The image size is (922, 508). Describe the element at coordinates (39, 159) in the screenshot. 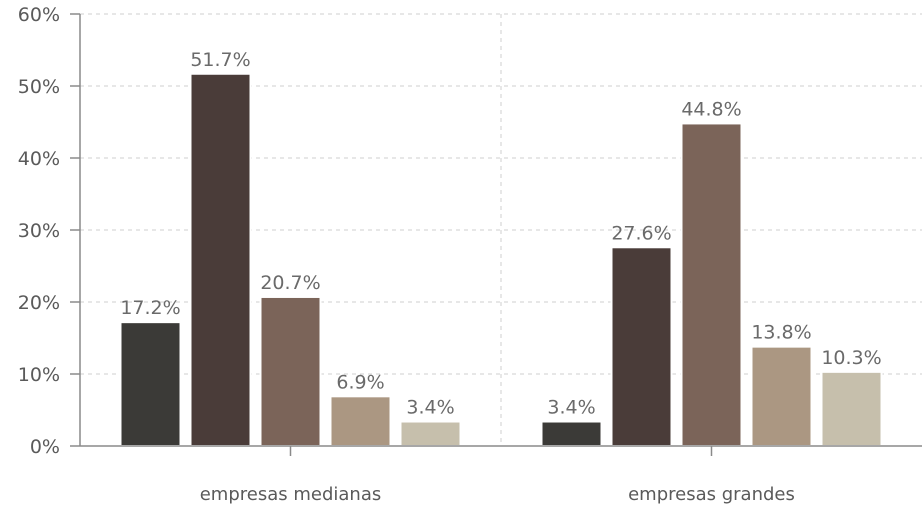

I see `y-tick-label: 40%` at that location.